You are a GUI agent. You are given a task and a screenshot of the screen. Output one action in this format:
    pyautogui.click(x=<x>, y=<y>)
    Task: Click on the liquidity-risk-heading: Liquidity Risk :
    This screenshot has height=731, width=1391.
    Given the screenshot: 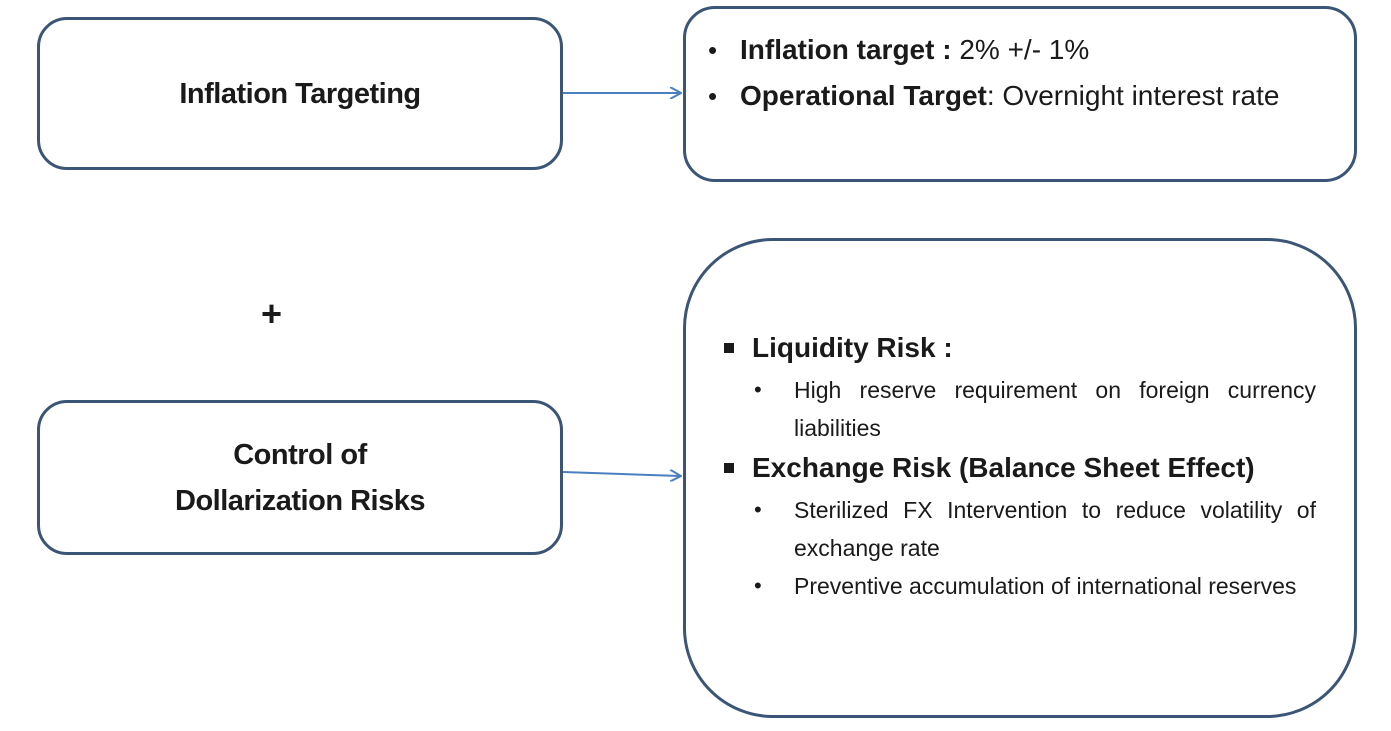 What is the action you would take?
    pyautogui.click(x=1019, y=348)
    